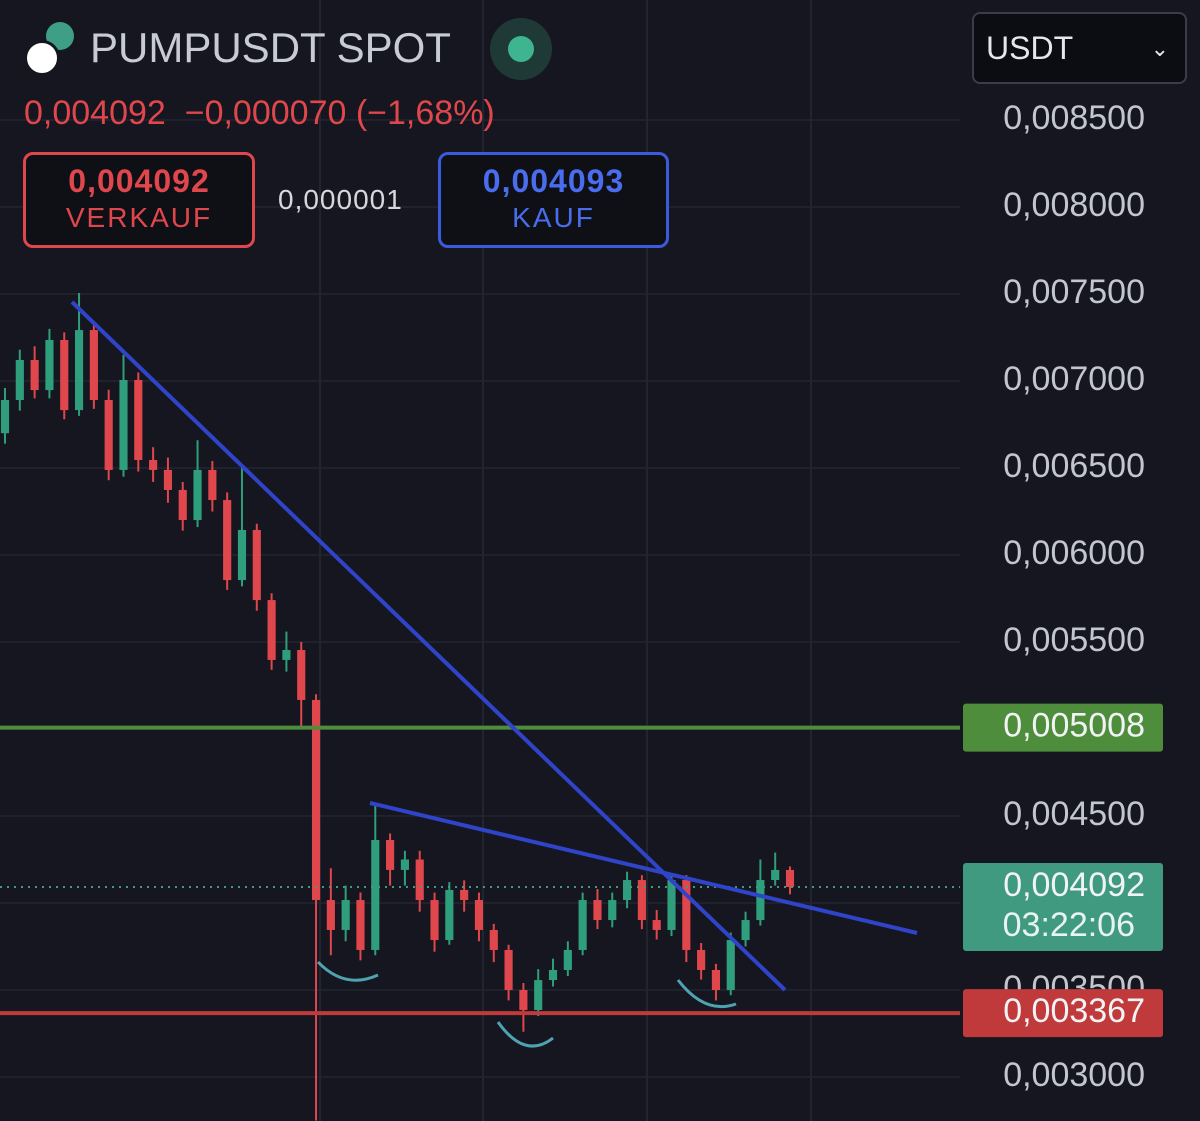 The width and height of the screenshot is (1200, 1121). Describe the element at coordinates (643, 868) in the screenshot. I see `trendline` at that location.